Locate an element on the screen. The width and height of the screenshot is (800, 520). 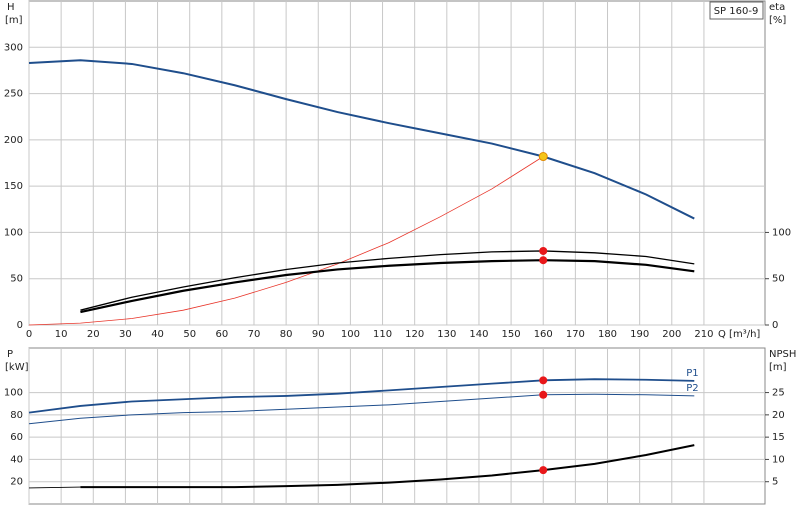
x-tick-label: 210 is located at coordinates (703, 334).